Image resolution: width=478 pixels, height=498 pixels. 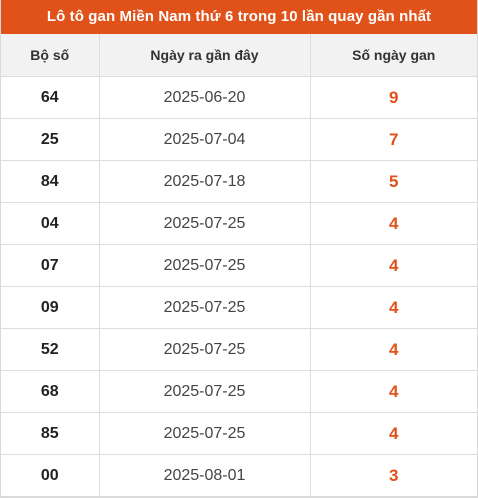 I want to click on table-row: 04 2025-07-25 4, so click(x=239, y=223).